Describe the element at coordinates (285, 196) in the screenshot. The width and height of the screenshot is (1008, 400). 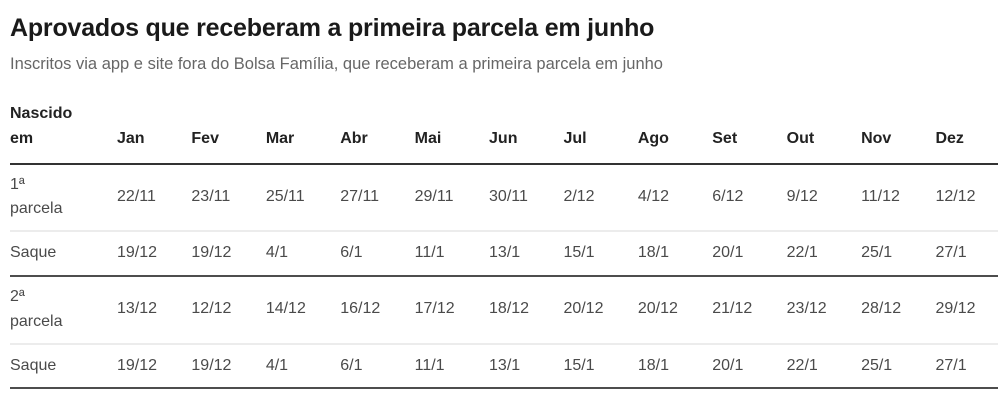
I see `table-cell: 25/11` at that location.